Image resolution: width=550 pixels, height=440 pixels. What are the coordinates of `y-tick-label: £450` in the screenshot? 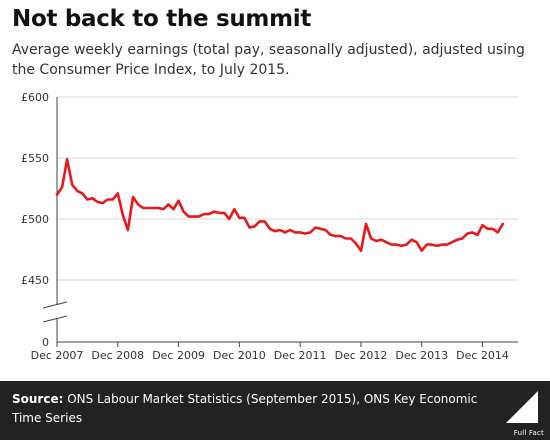 It's located at (35, 280).